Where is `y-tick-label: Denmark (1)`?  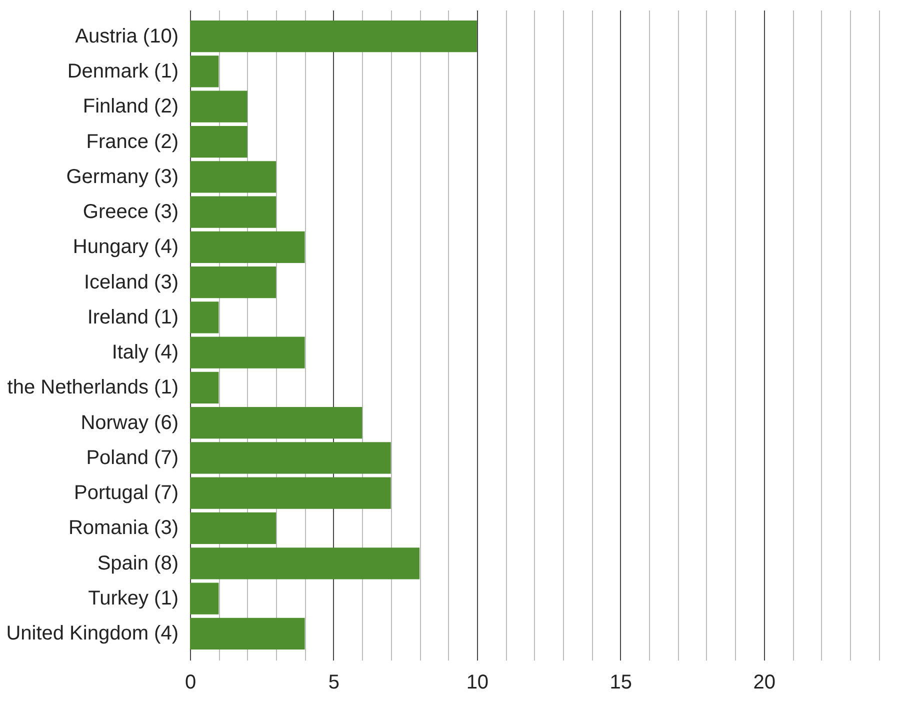 y-tick-label: Denmark (1) is located at coordinates (122, 71).